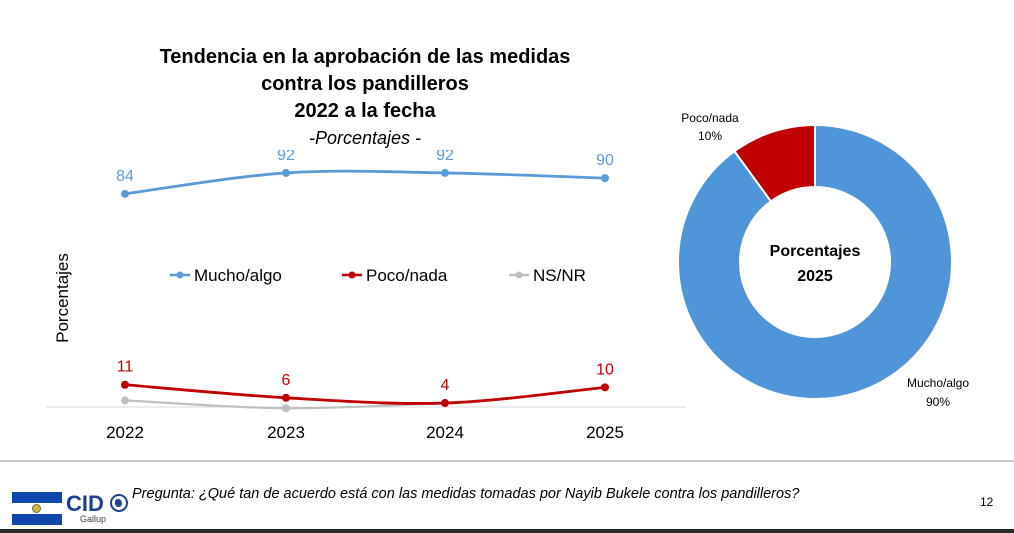 The width and height of the screenshot is (1014, 533). What do you see at coordinates (559, 275) in the screenshot?
I see `legend-label: NS/NR` at bounding box center [559, 275].